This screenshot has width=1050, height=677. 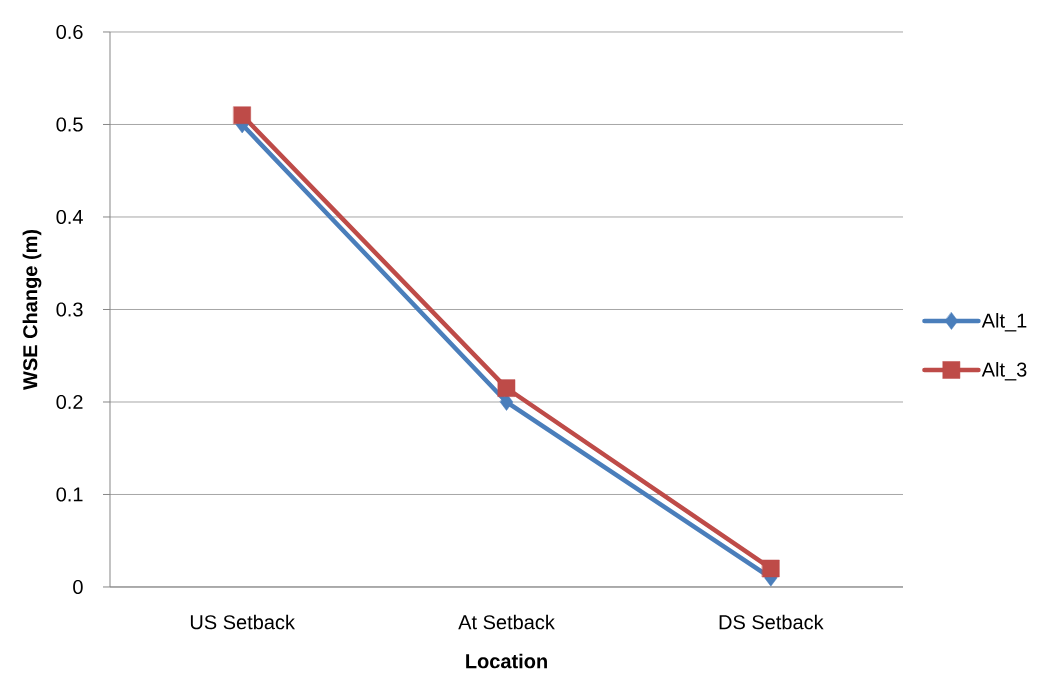 What do you see at coordinates (506, 622) in the screenshot?
I see `x-tick-label: At Setback` at bounding box center [506, 622].